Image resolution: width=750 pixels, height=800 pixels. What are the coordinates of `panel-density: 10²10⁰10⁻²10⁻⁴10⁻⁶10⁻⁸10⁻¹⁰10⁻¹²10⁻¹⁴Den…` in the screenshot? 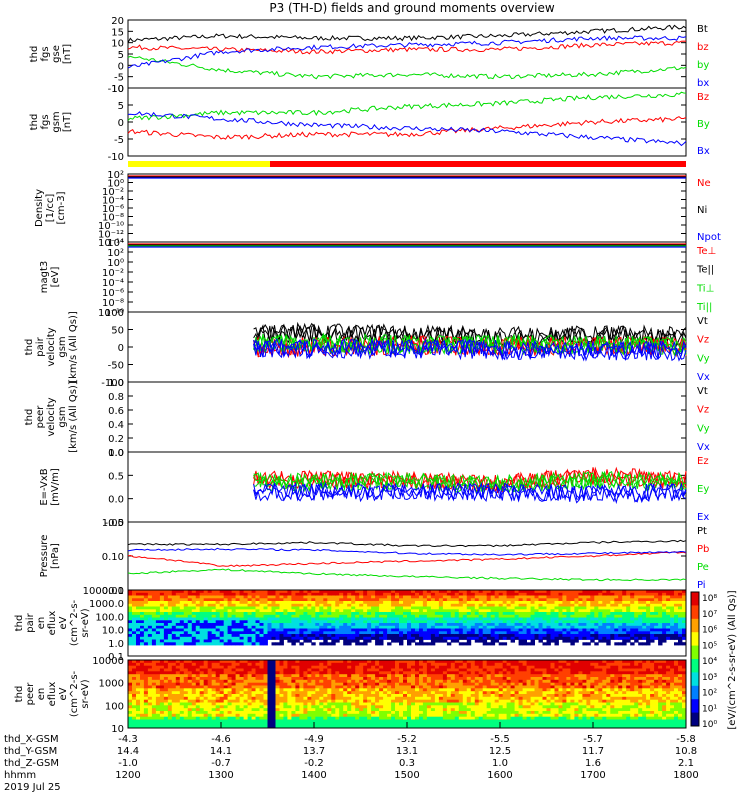 It's located at (377, 209).